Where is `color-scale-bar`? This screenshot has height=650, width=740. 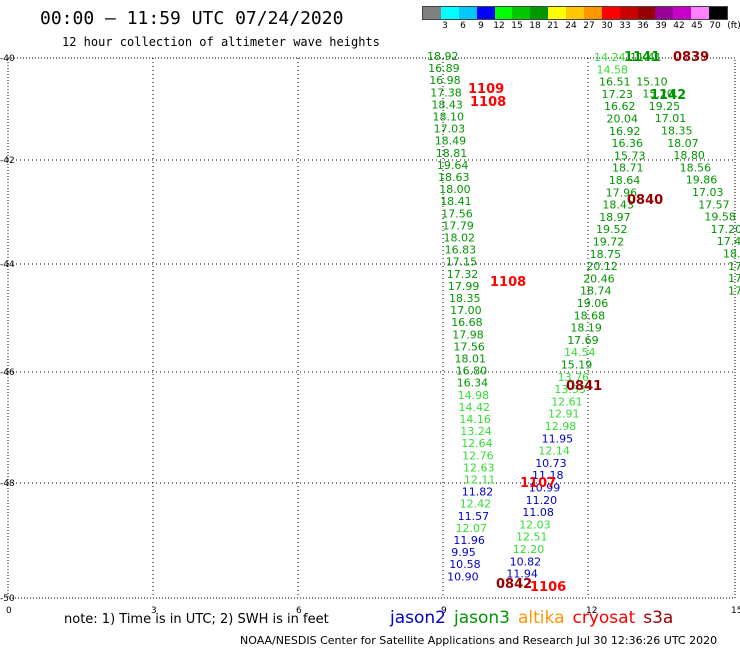 color-scale-bar is located at coordinates (575, 13).